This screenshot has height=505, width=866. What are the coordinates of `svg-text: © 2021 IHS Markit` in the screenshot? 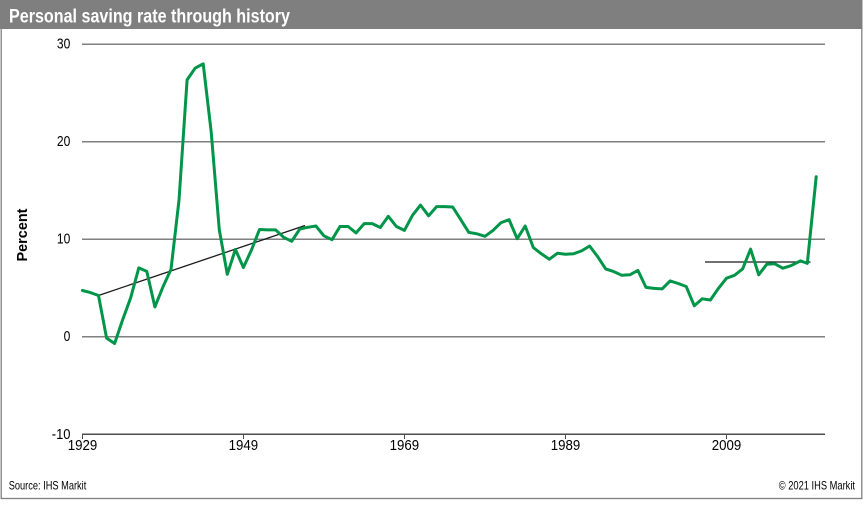 It's located at (817, 486).